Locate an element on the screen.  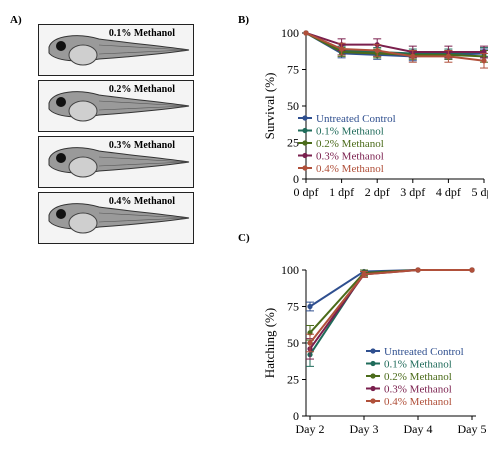
fish-caption: 0.2% Methanol is located at coordinates (141, 89).